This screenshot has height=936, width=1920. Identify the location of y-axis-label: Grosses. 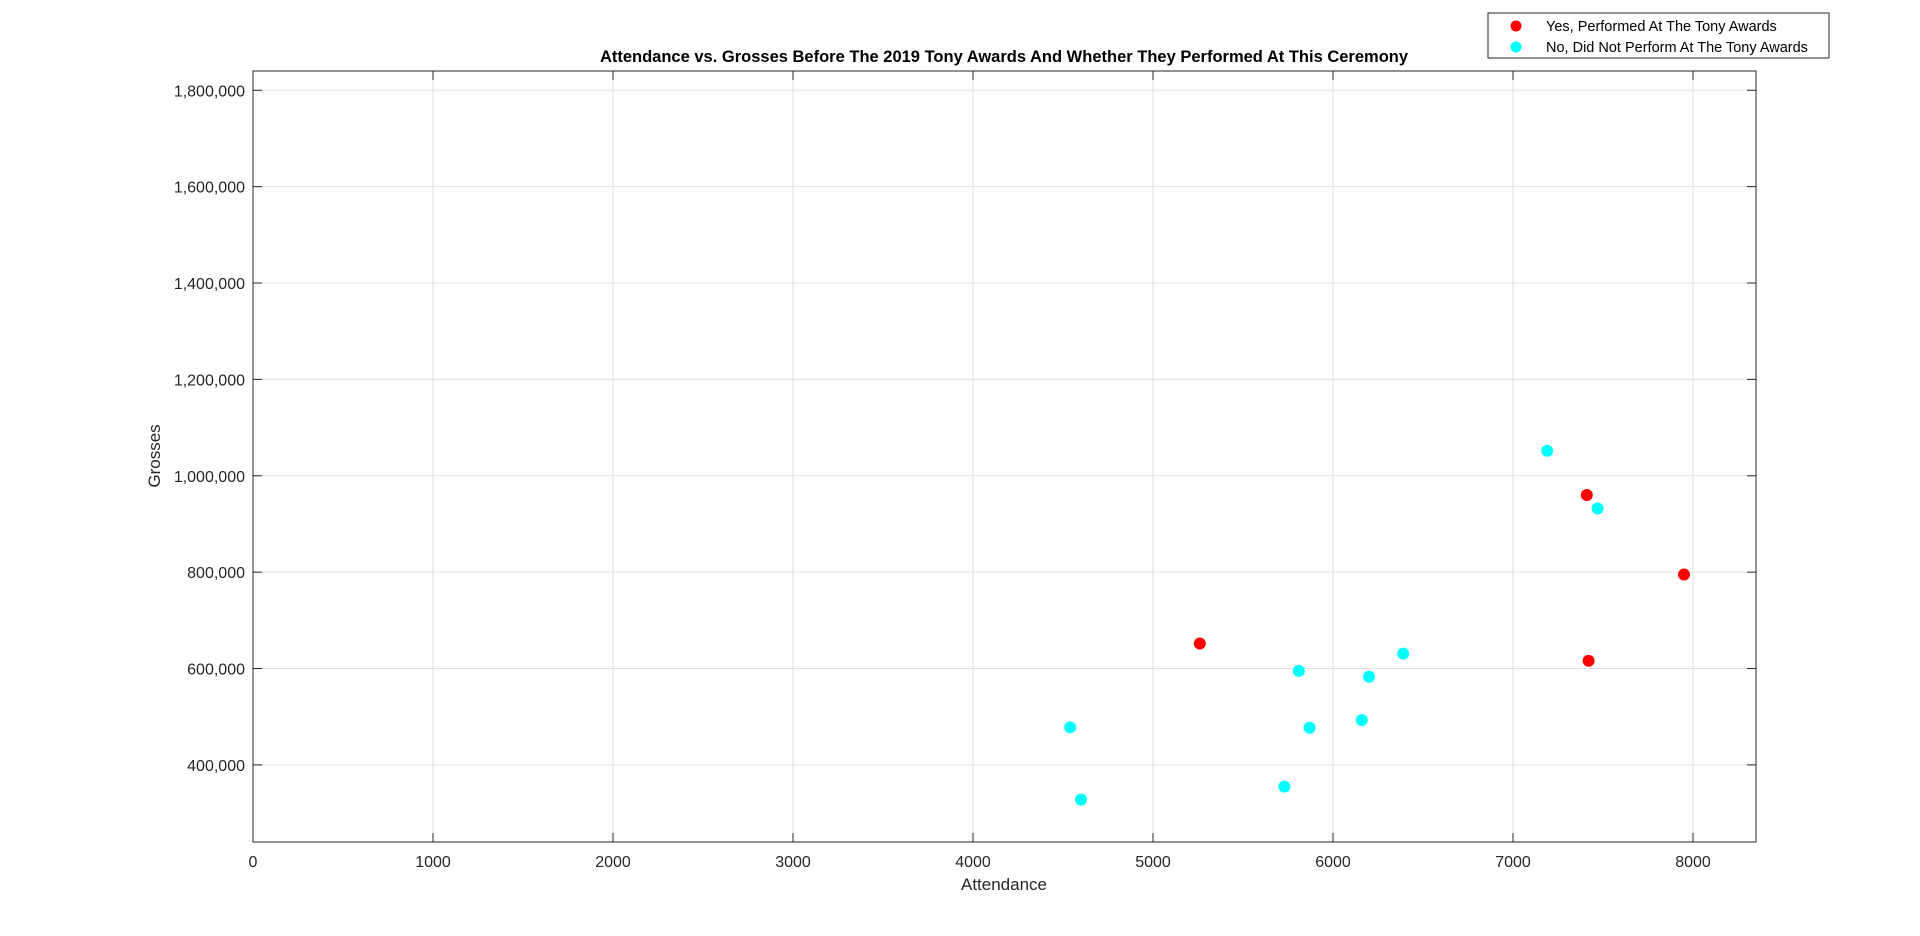
(154, 455).